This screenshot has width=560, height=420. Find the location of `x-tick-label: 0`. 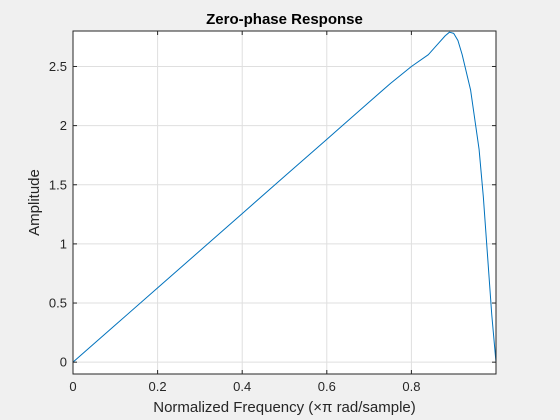

x-tick-label: 0 is located at coordinates (72, 386).